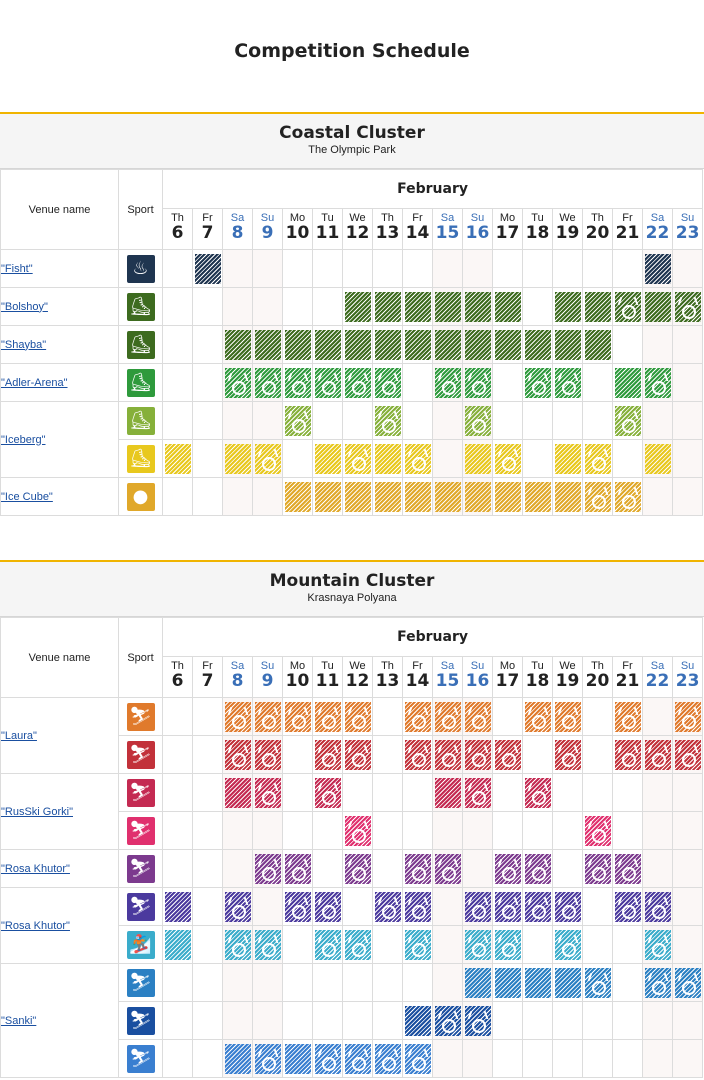 This screenshot has width=704, height=1080. I want to click on venue-link: "Ice Cube", so click(27, 496).